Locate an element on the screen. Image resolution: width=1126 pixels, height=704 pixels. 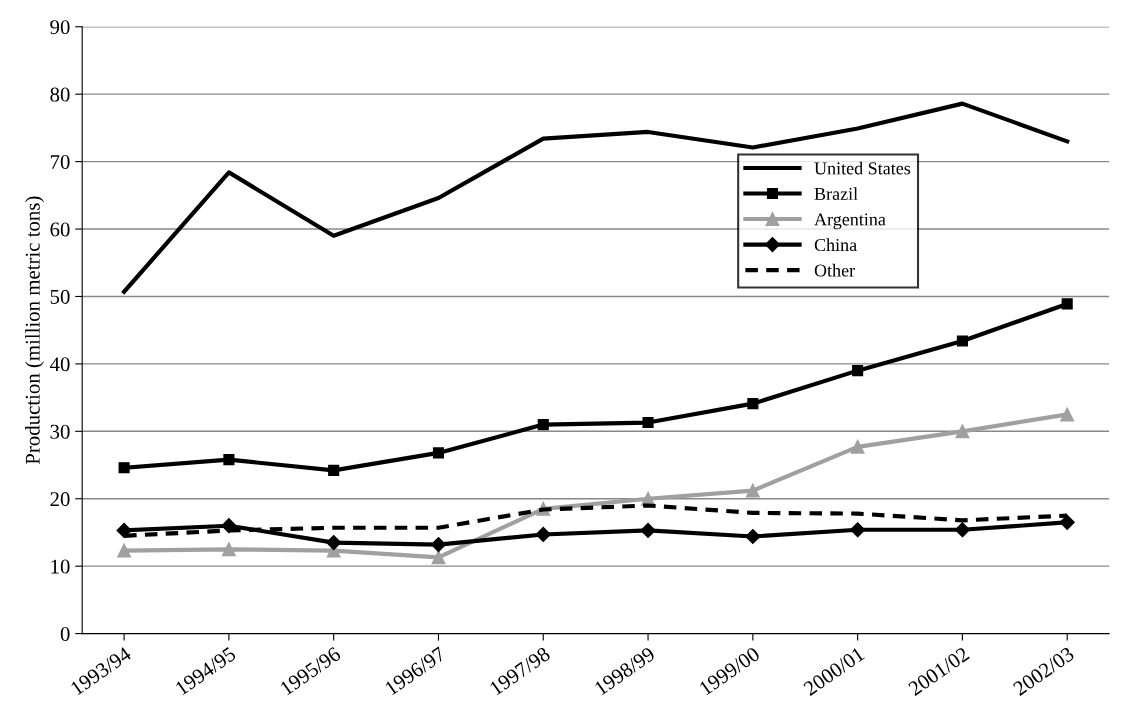
y-tick-label: 30 is located at coordinates (60, 431).